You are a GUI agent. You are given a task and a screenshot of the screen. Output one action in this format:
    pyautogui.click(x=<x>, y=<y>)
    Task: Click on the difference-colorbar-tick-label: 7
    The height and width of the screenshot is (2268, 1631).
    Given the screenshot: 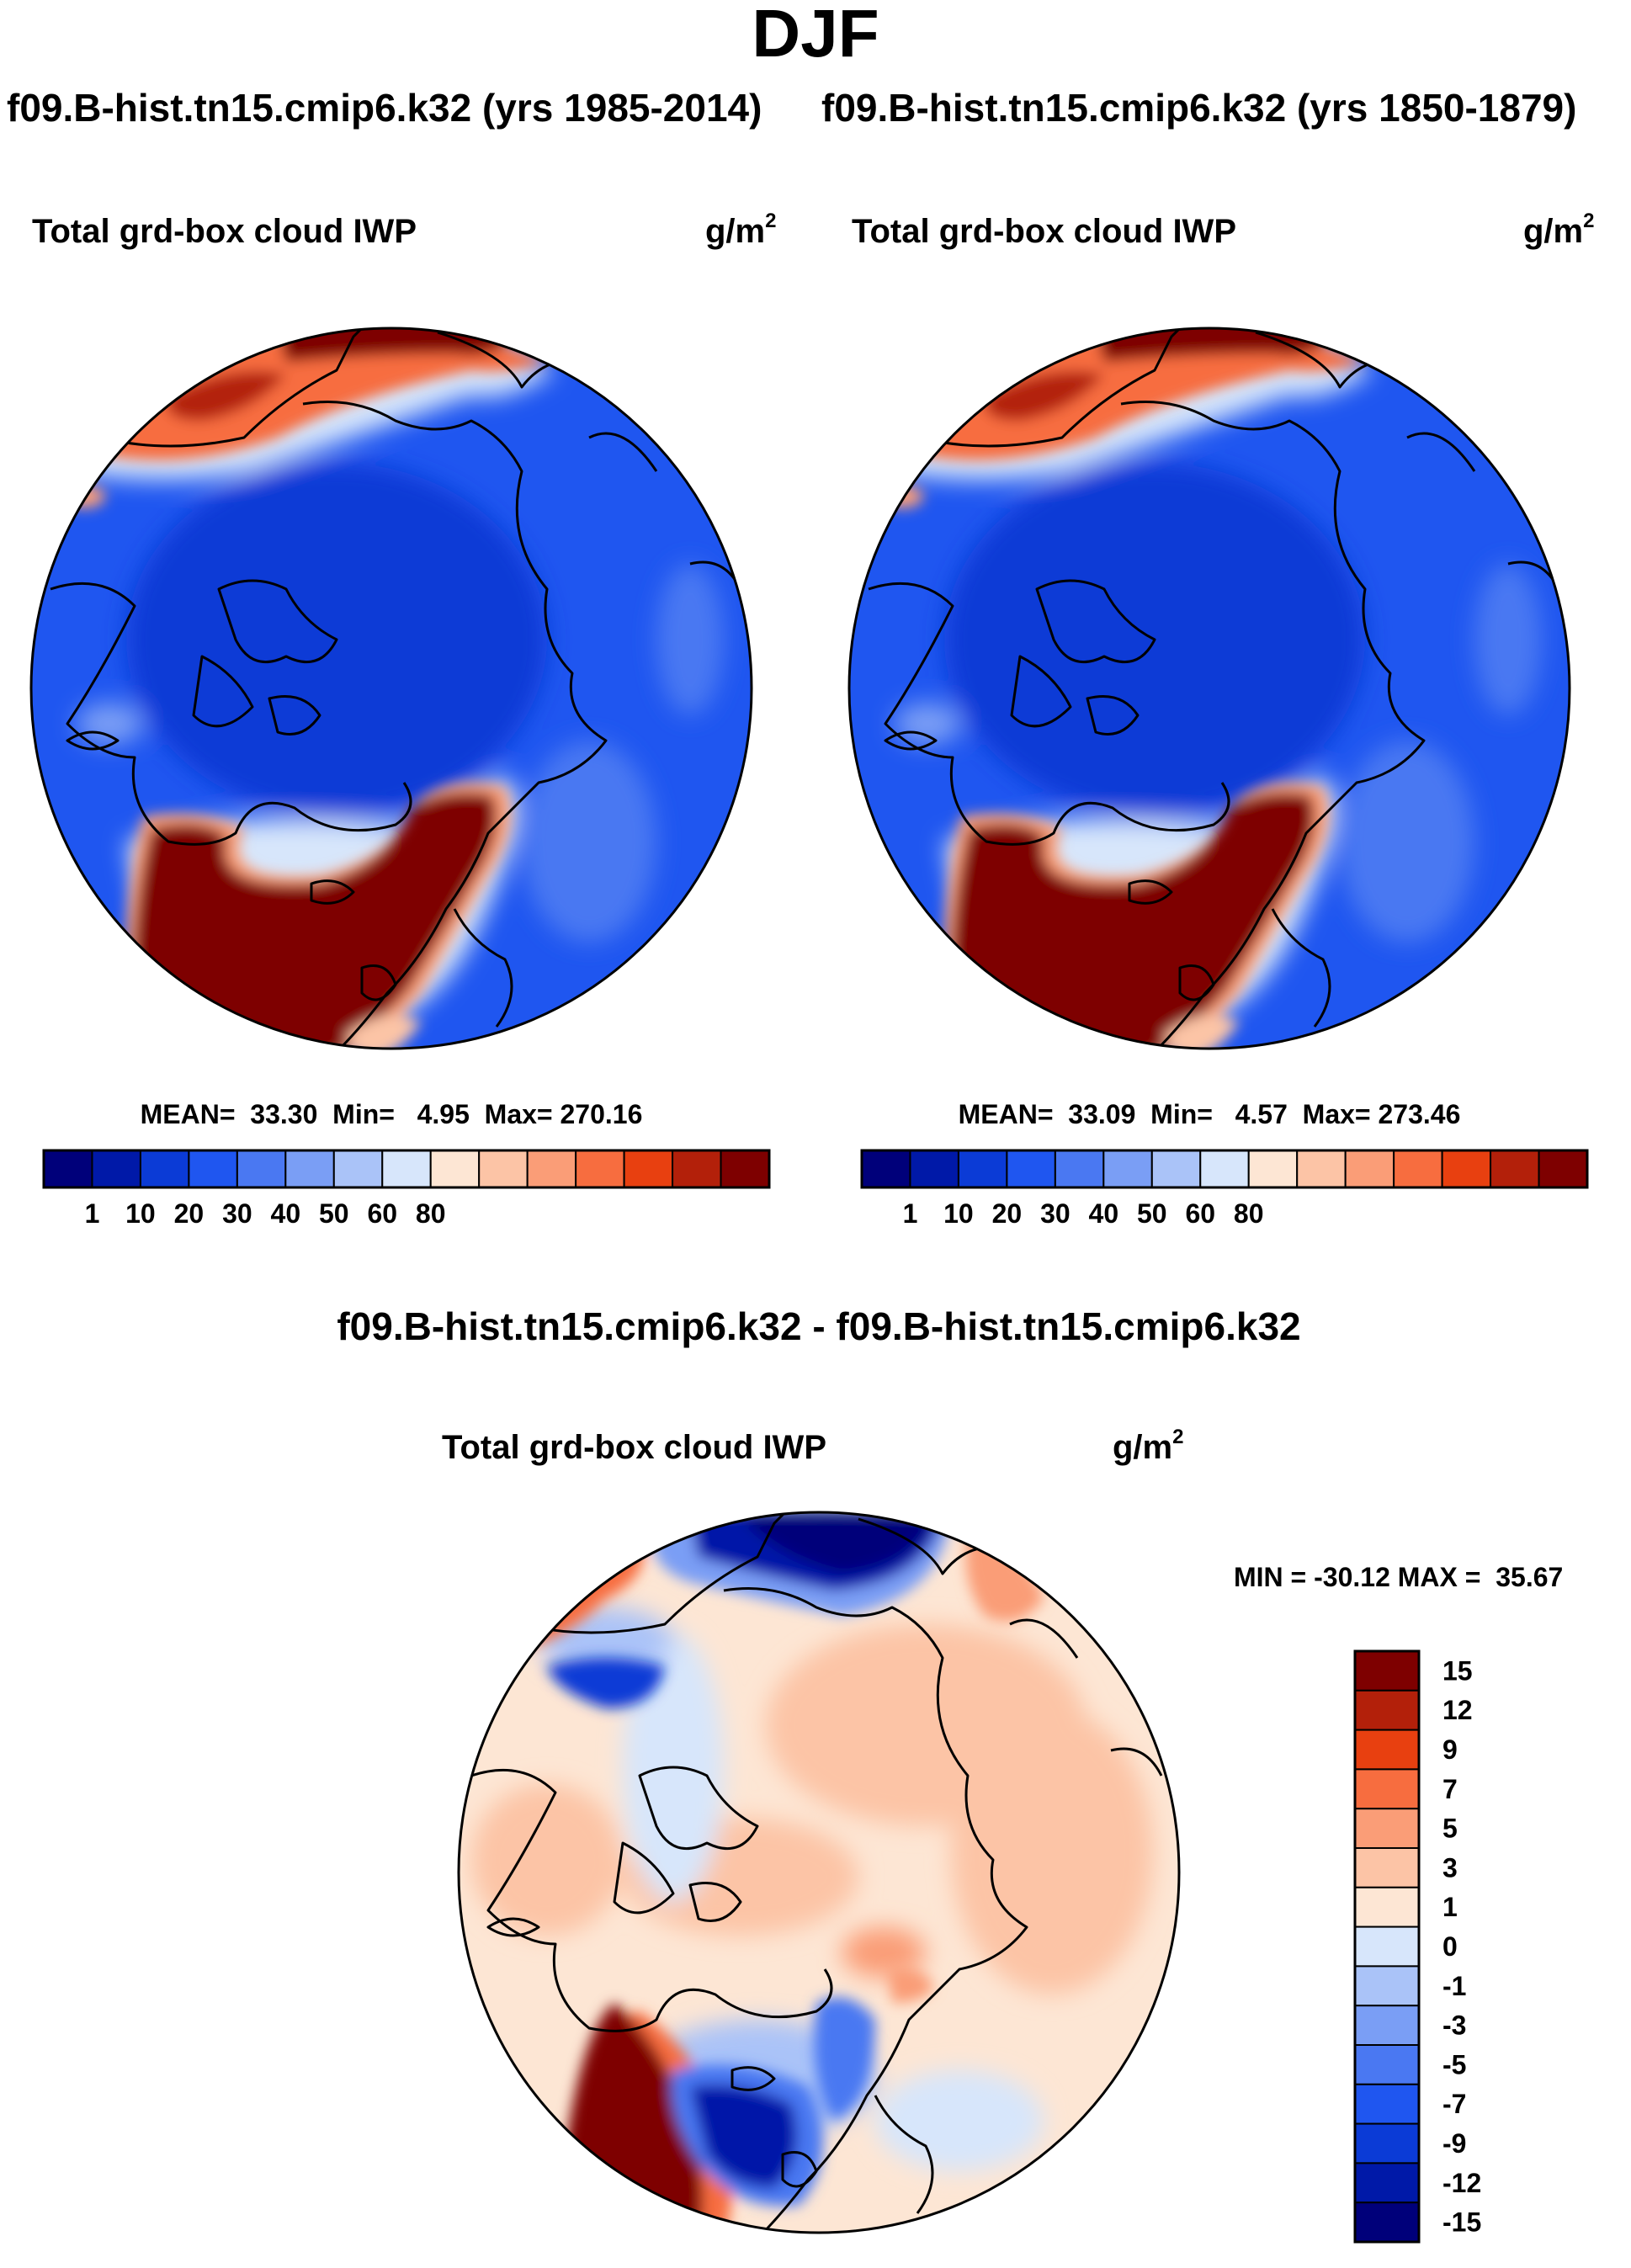 What is the action you would take?
    pyautogui.click(x=1450, y=1789)
    